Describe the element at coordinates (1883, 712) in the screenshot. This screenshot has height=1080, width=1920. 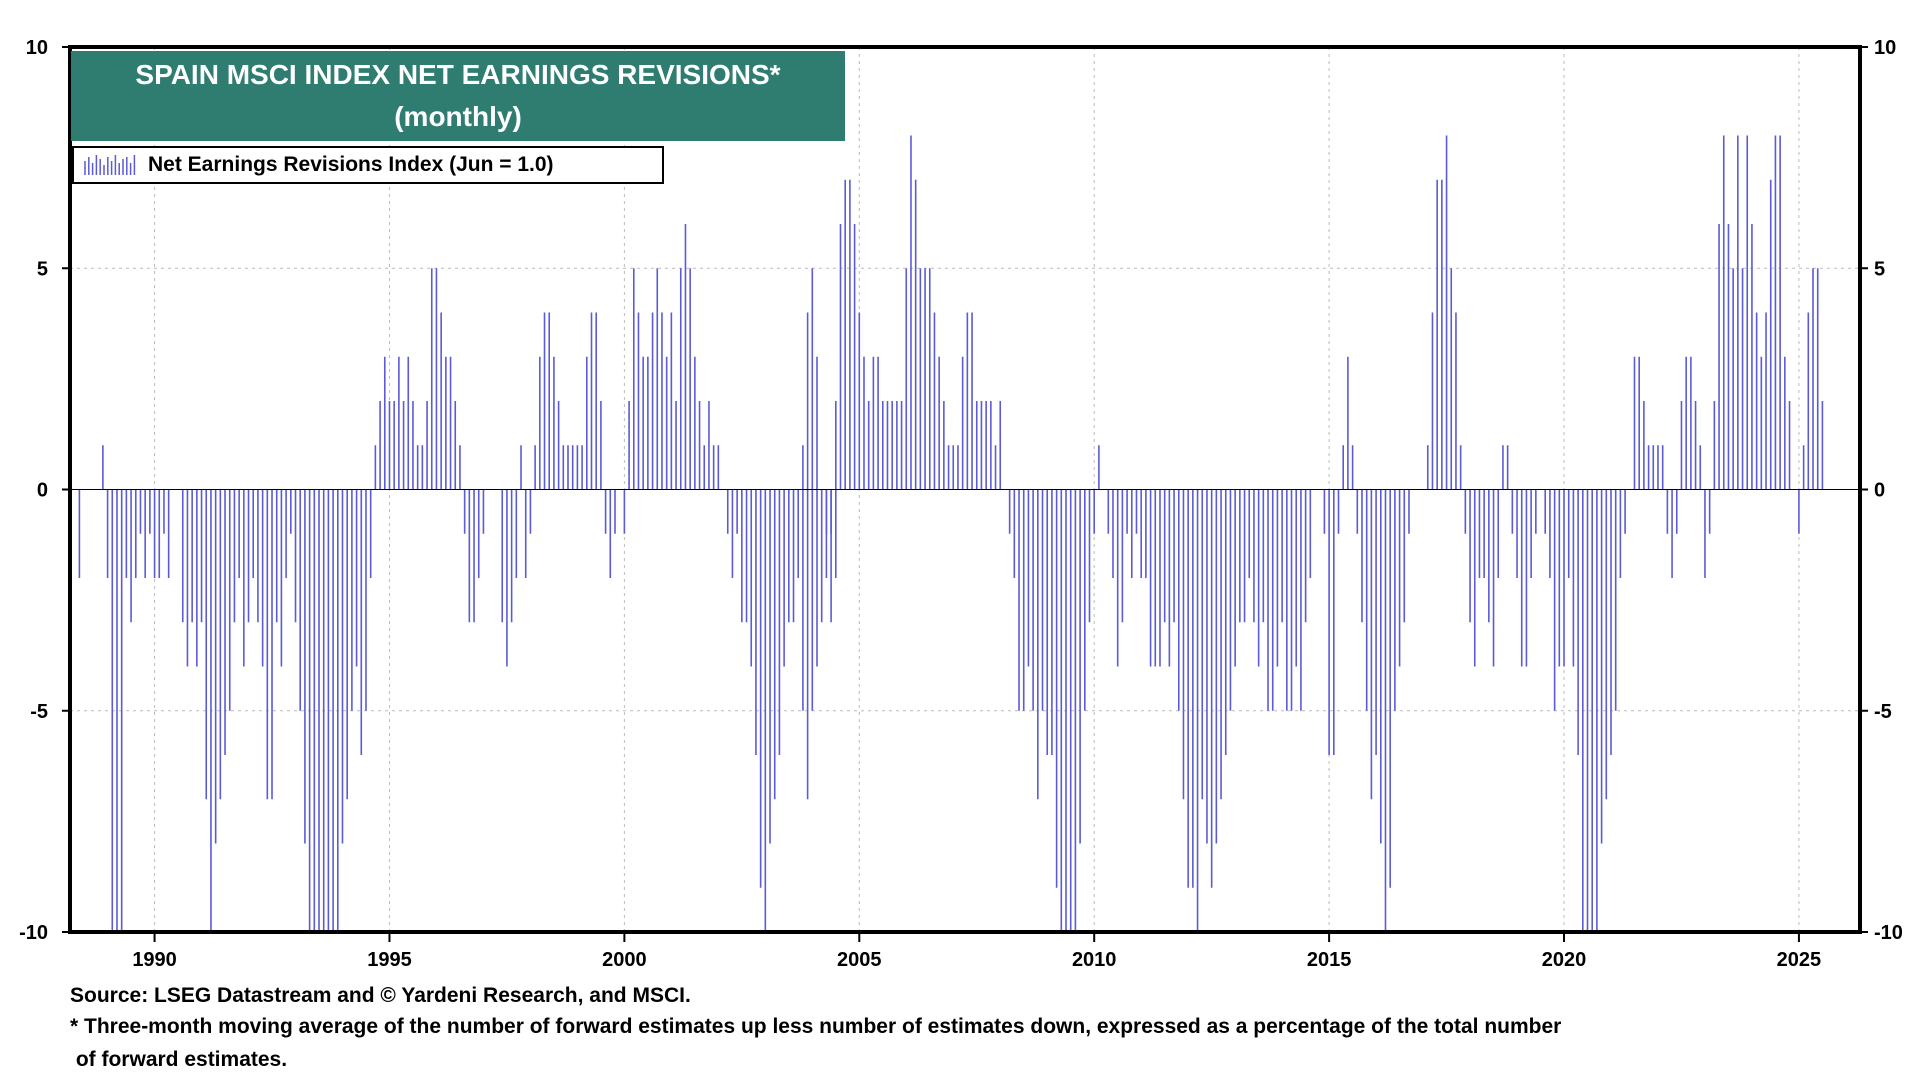
I see `y-tick-label-right: -5` at that location.